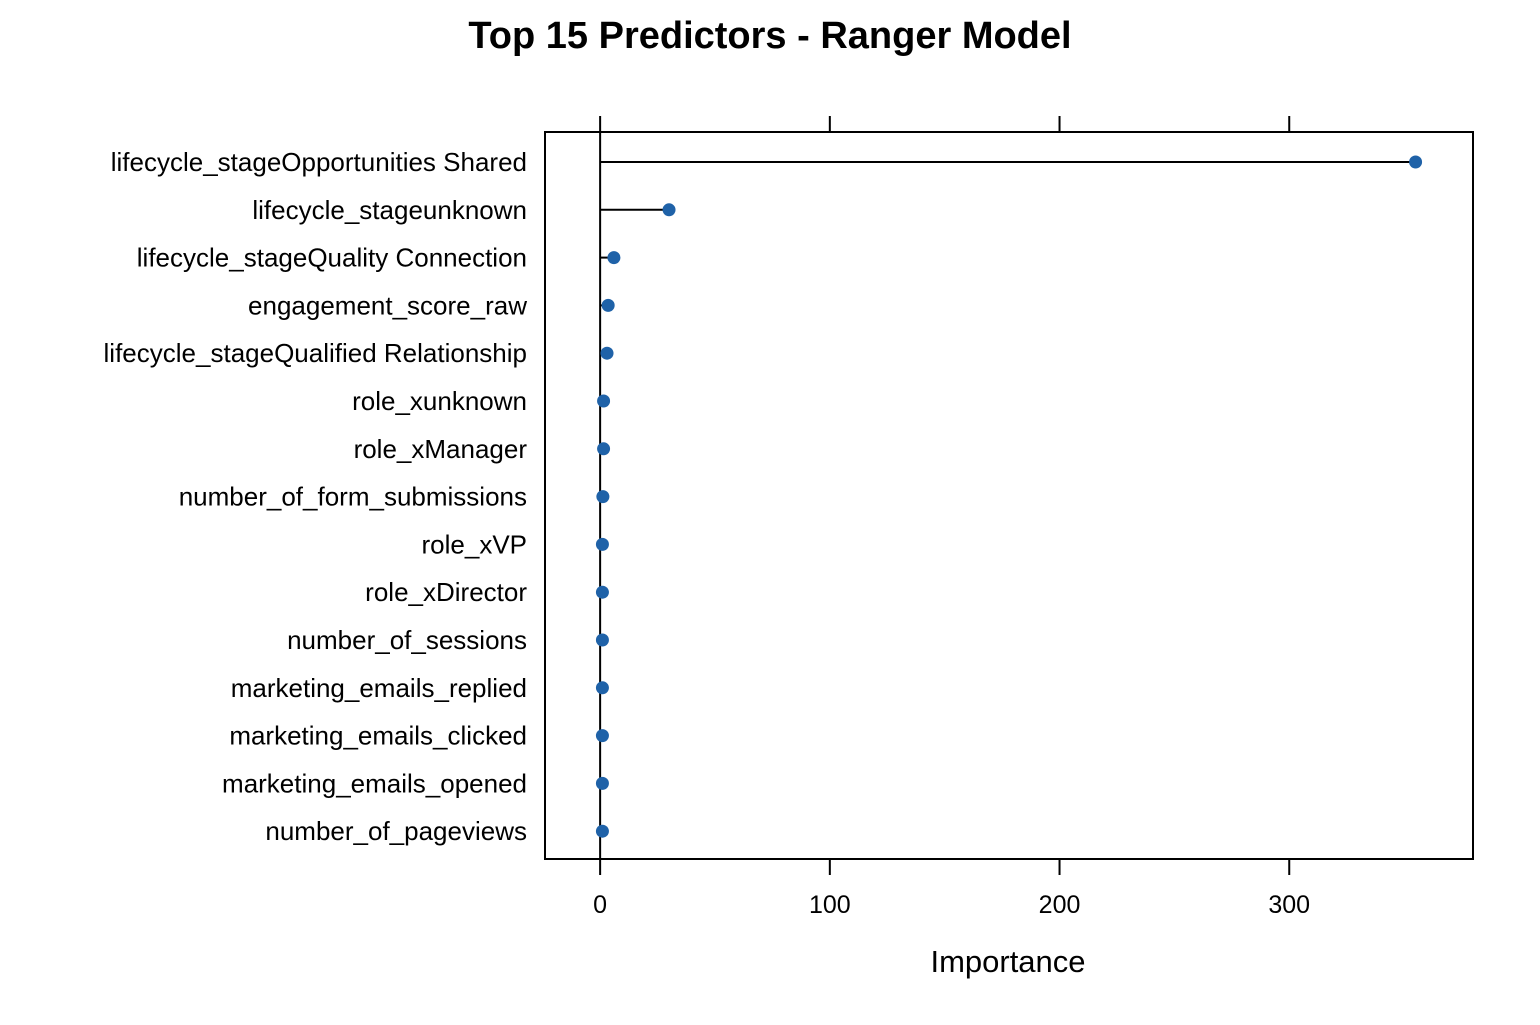 The height and width of the screenshot is (1025, 1540). Describe the element at coordinates (951, 889) in the screenshot. I see `x-axis: 0 100 200 300` at that location.